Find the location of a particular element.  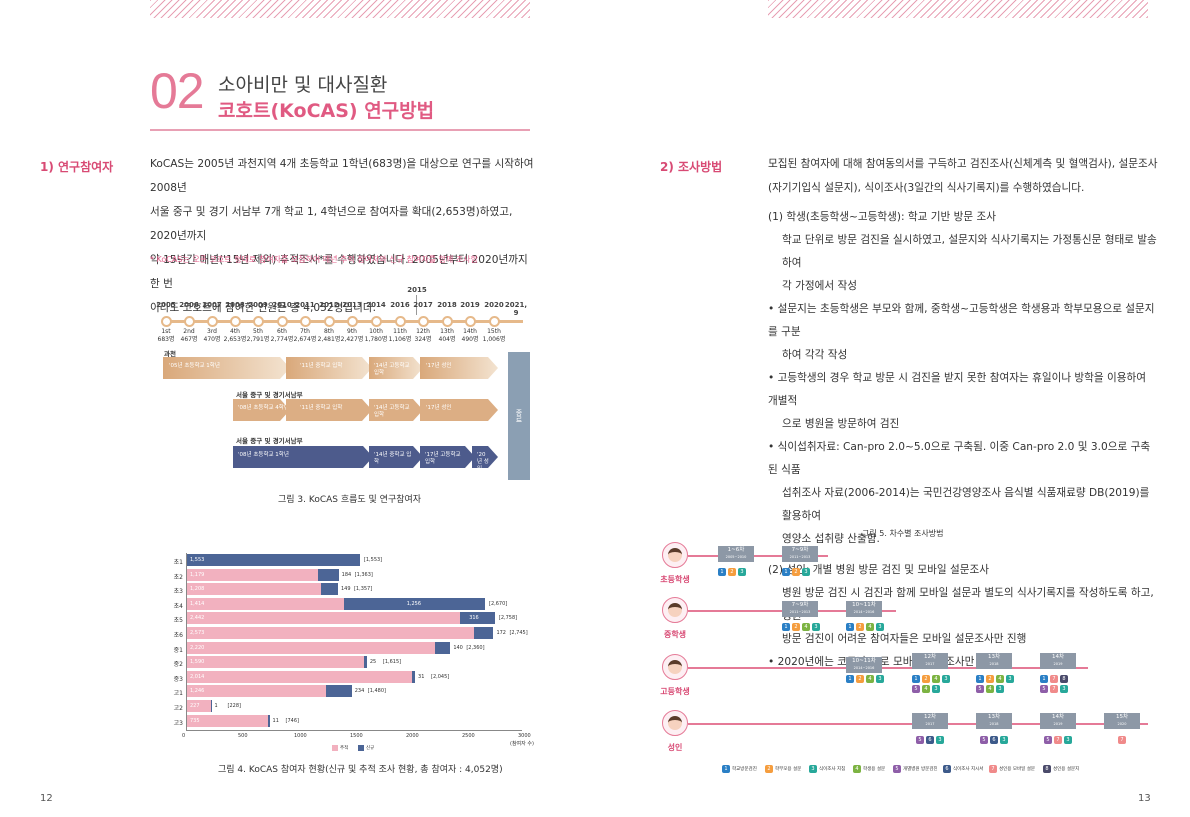

chart-xaxis is located at coordinates (354, 730).